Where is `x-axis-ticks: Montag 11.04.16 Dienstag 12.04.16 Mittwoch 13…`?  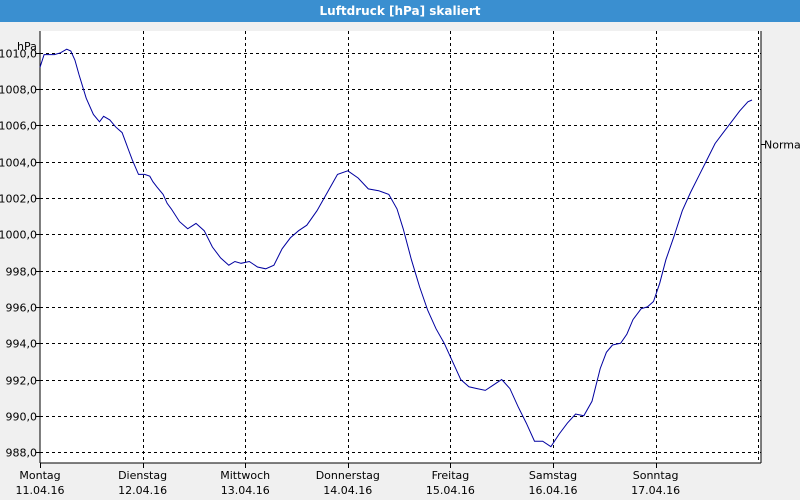
x-axis-ticks: Montag 11.04.16 Dienstag 12.04.16 Mittwoch 13… is located at coordinates (348, 480).